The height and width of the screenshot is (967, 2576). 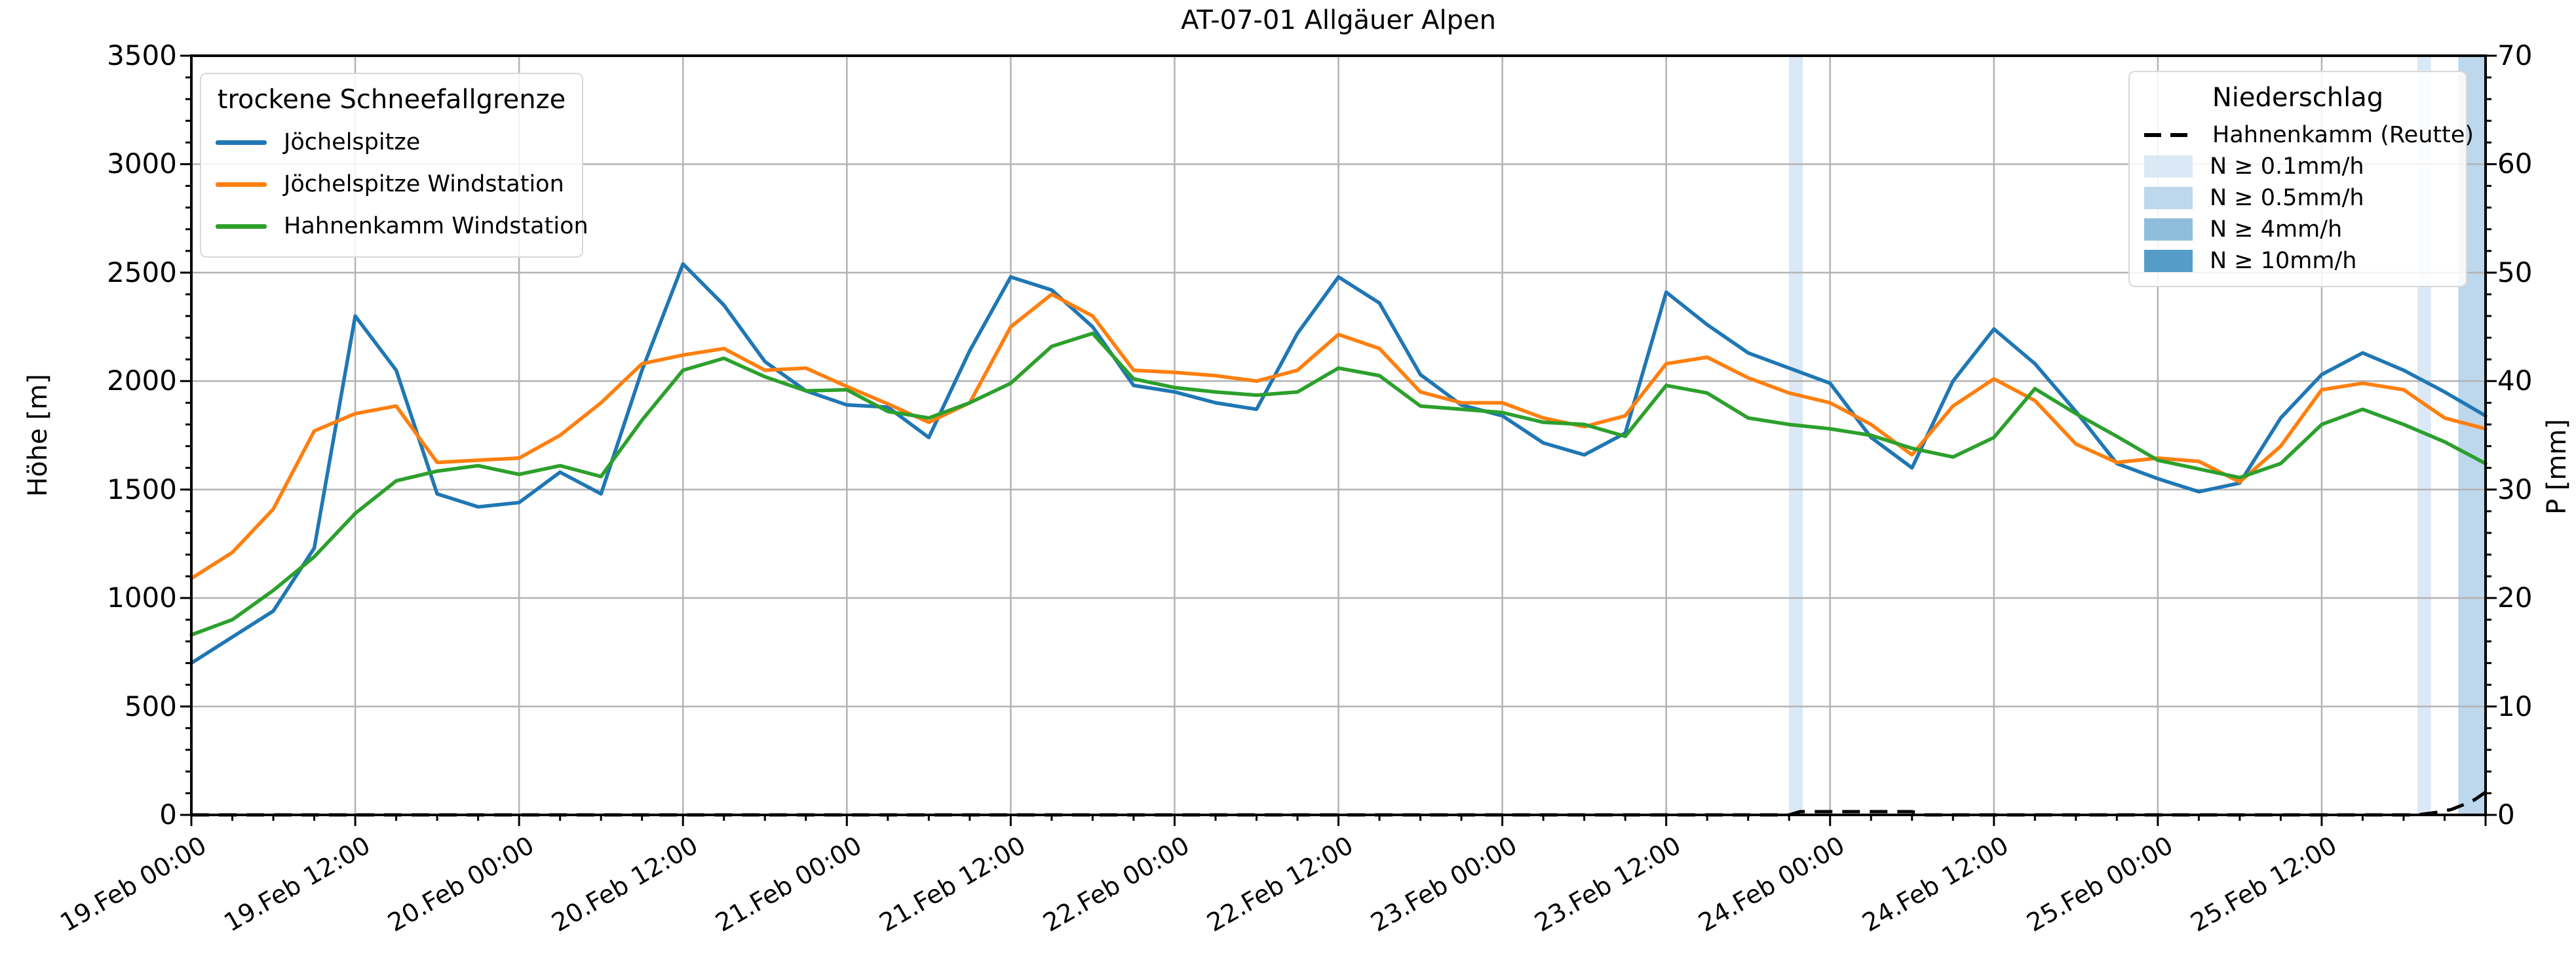 What do you see at coordinates (142, 272) in the screenshot?
I see `y-left-tick-label: 2500` at bounding box center [142, 272].